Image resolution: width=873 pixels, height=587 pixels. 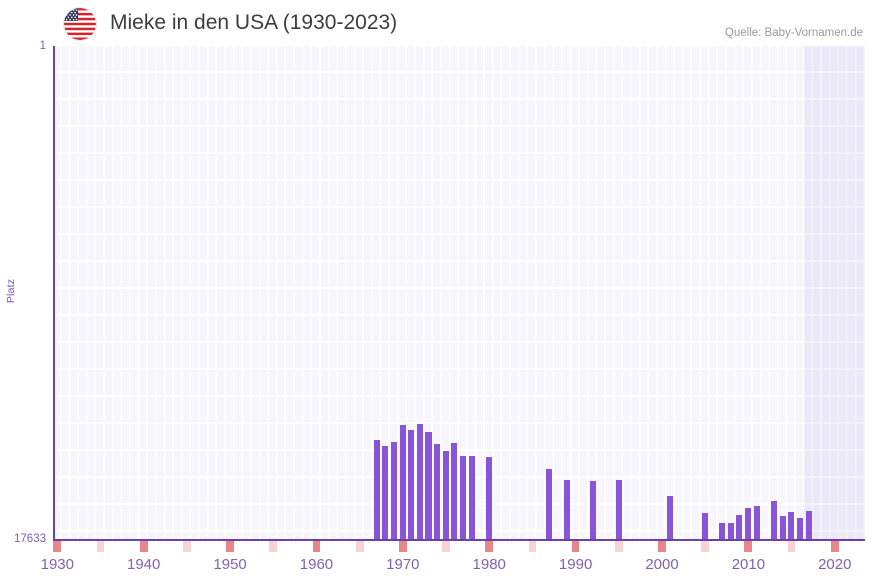 What do you see at coordinates (748, 564) in the screenshot?
I see `x-axis-label: 2010` at bounding box center [748, 564].